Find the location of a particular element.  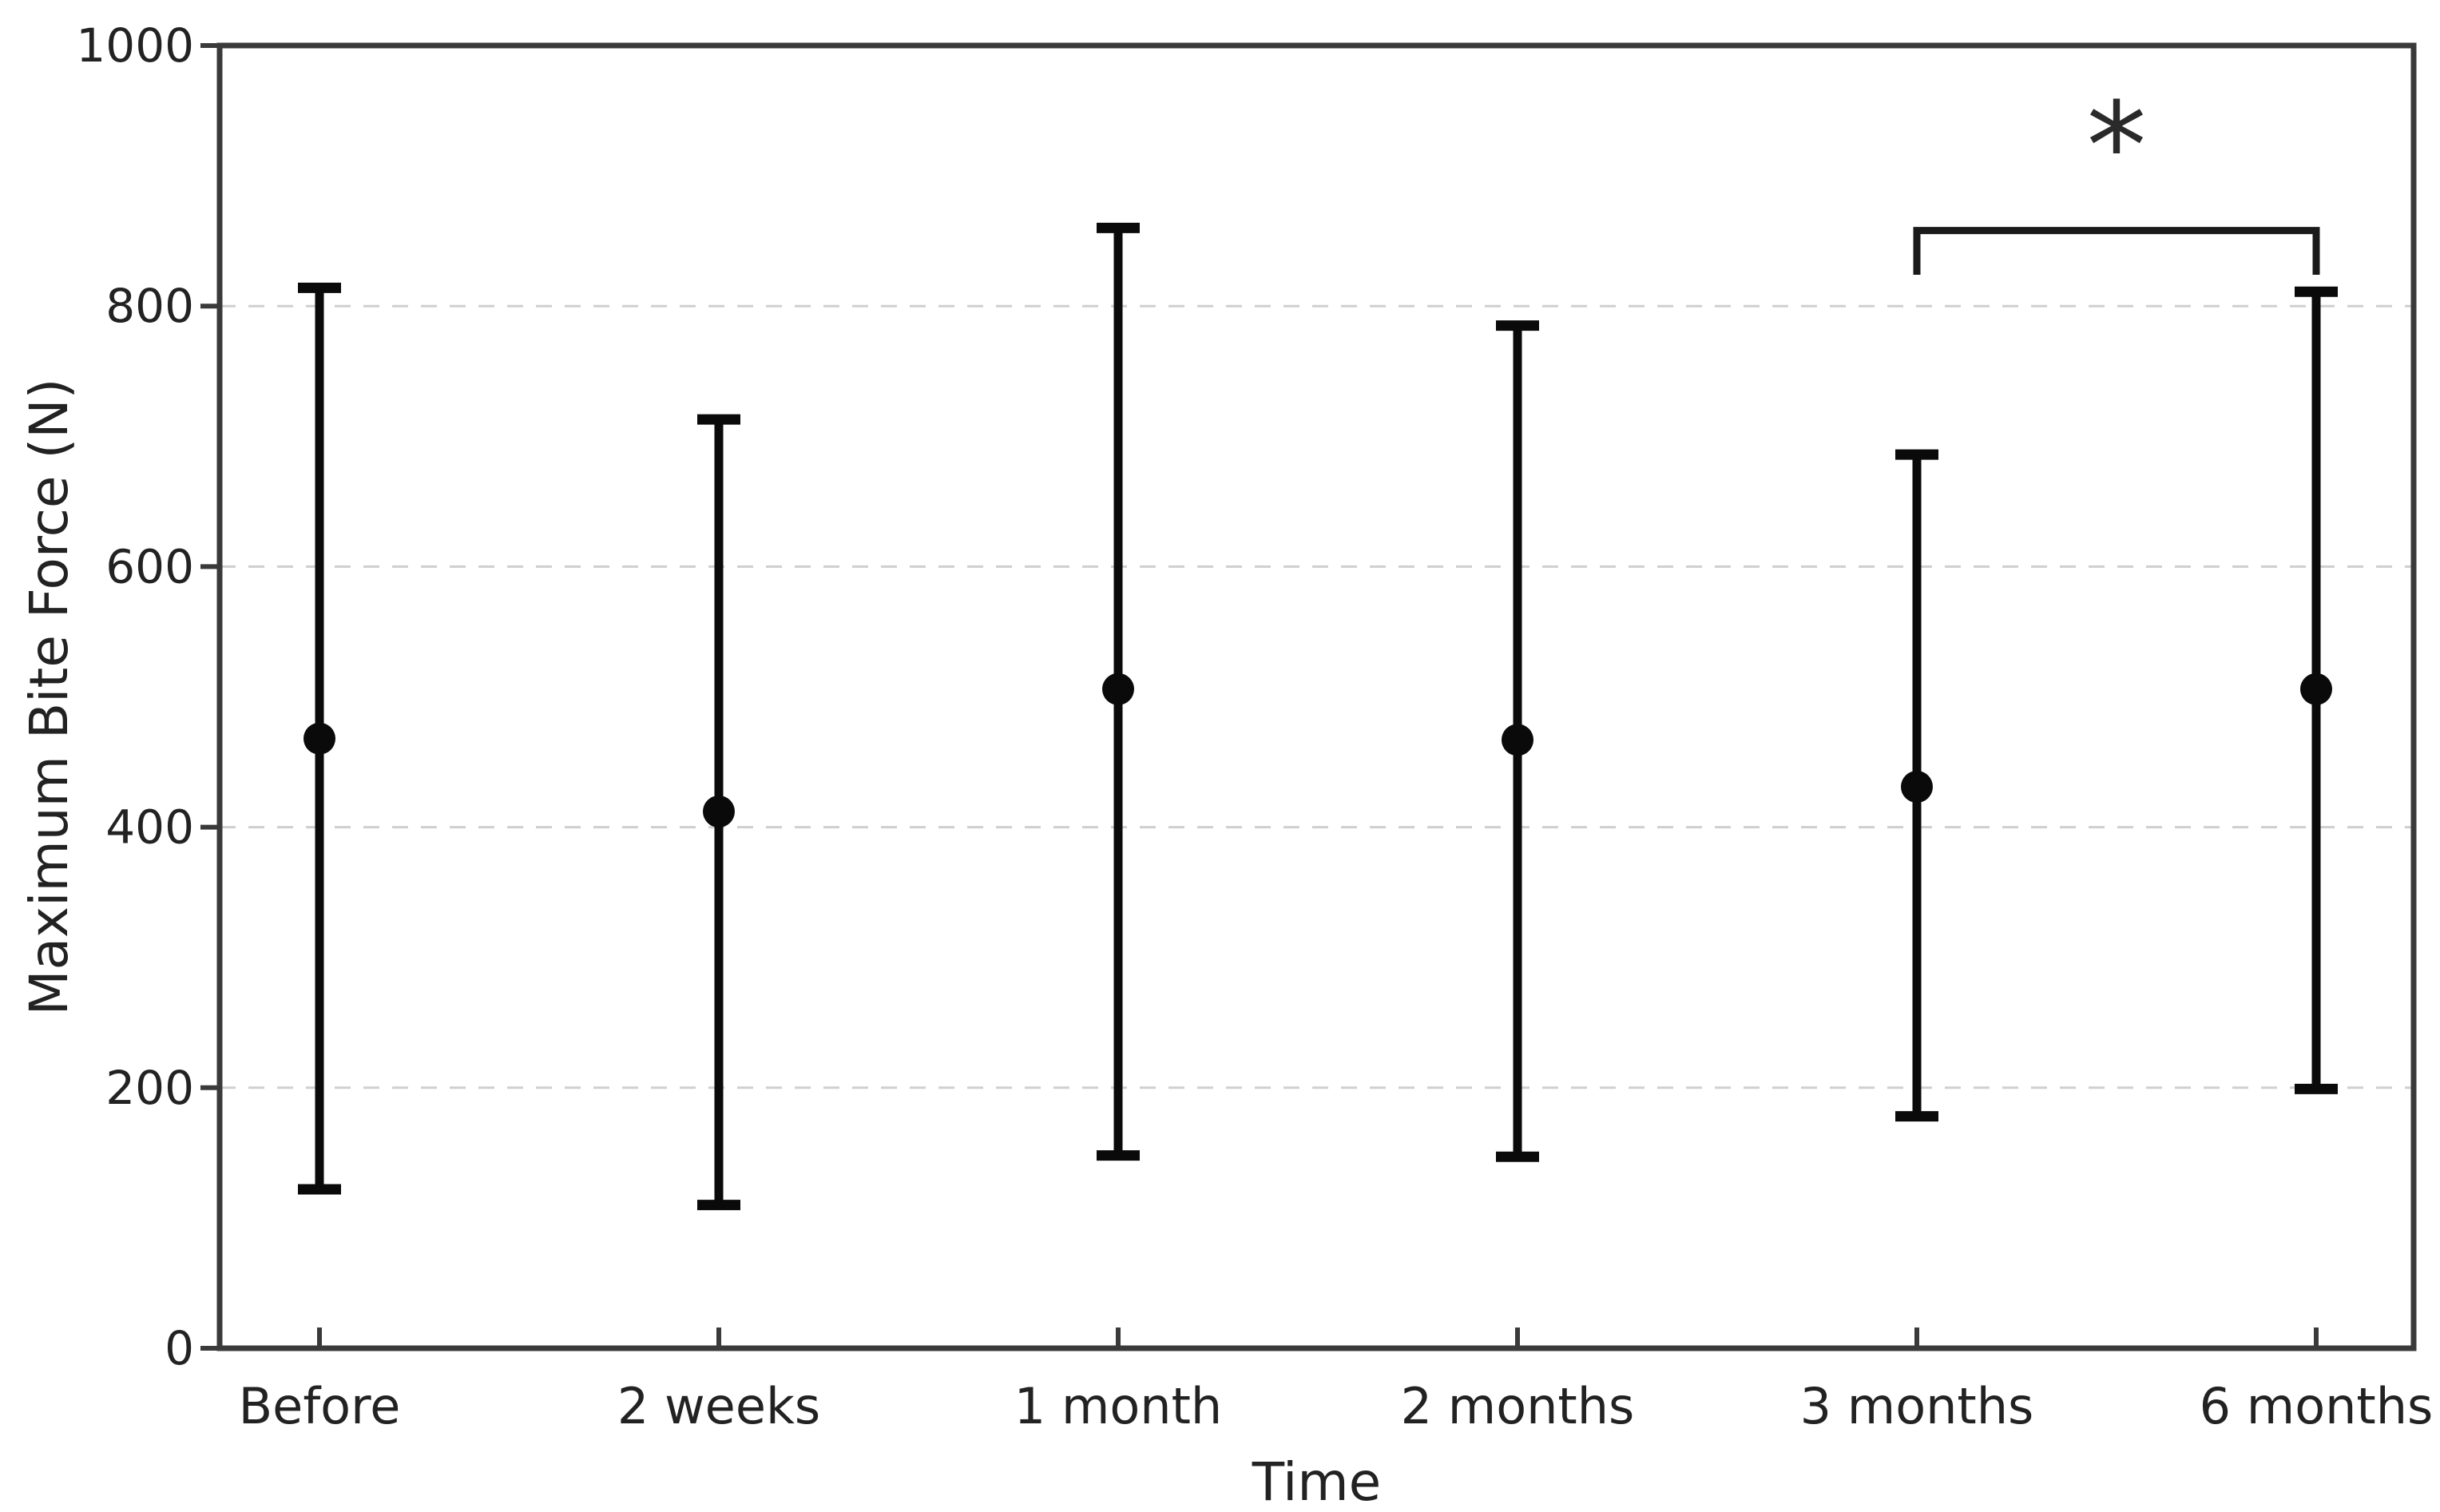

mean-marker-2-weeks is located at coordinates (719, 812).